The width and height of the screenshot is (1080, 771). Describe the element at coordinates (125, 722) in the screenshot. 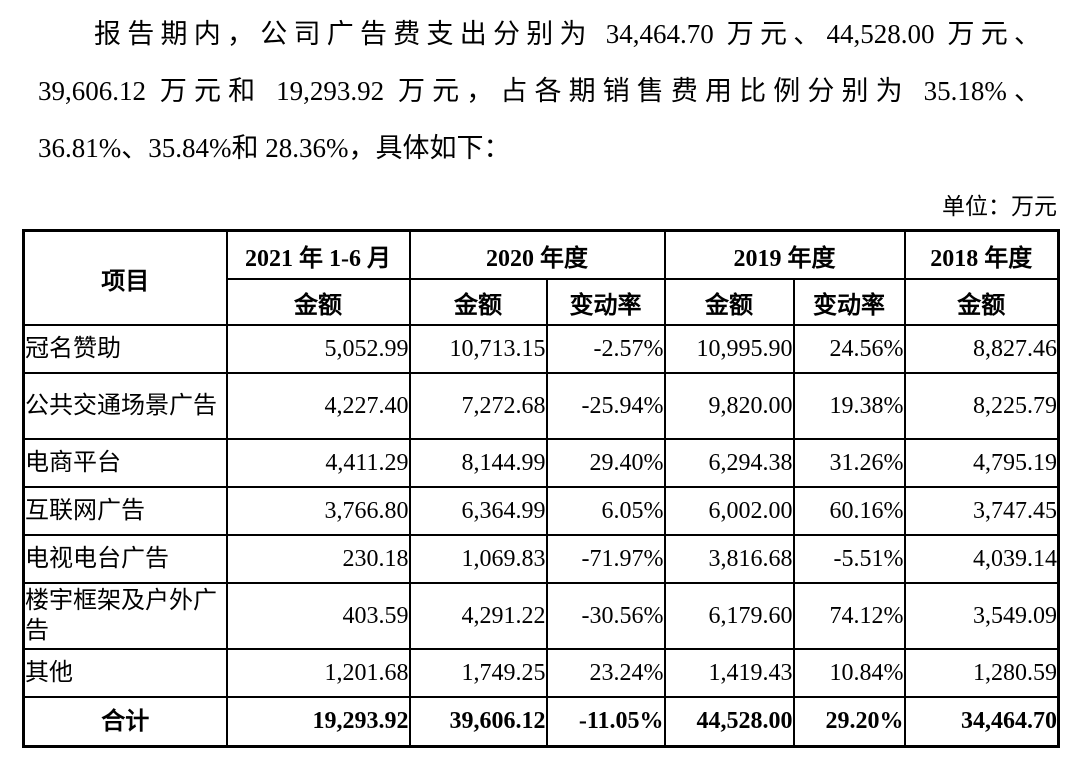

I see `cell-total-label: 合计` at that location.